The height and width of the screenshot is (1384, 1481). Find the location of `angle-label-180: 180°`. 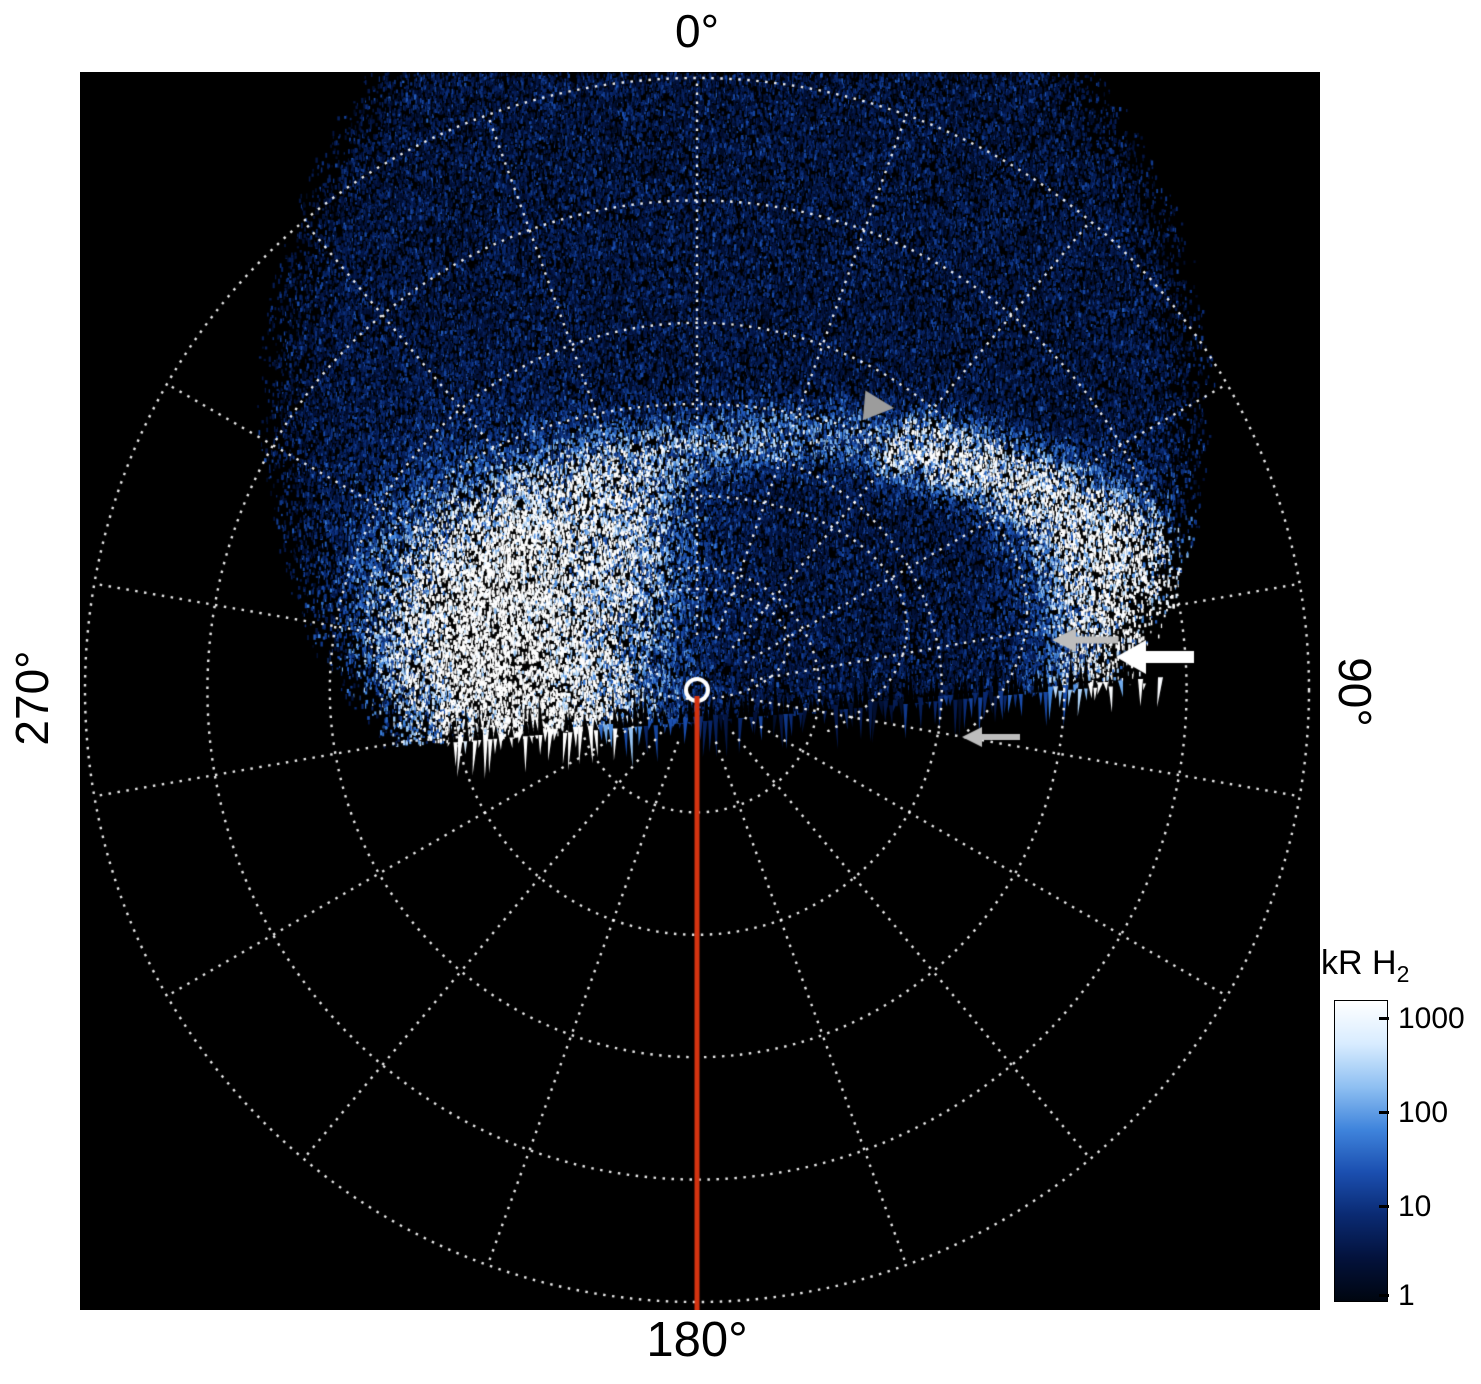

angle-label-180: 180° is located at coordinates (697, 1340).